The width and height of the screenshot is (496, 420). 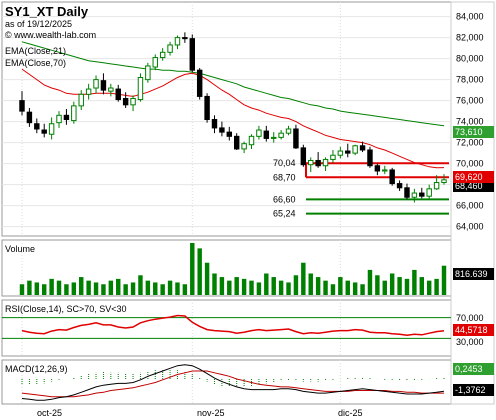 I want to click on volume-last-label: 816.639, so click(x=473, y=274).